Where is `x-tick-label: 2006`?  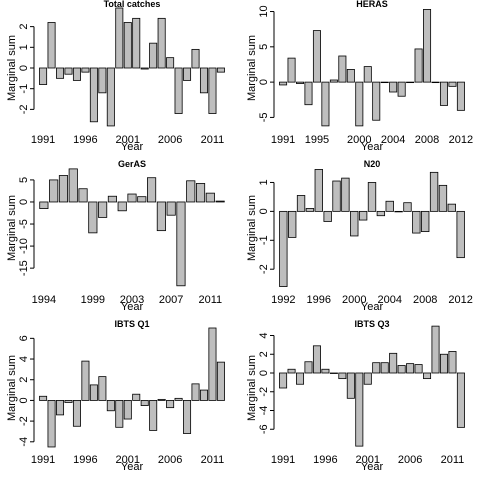 x-tick-label: 2006 is located at coordinates (410, 460).